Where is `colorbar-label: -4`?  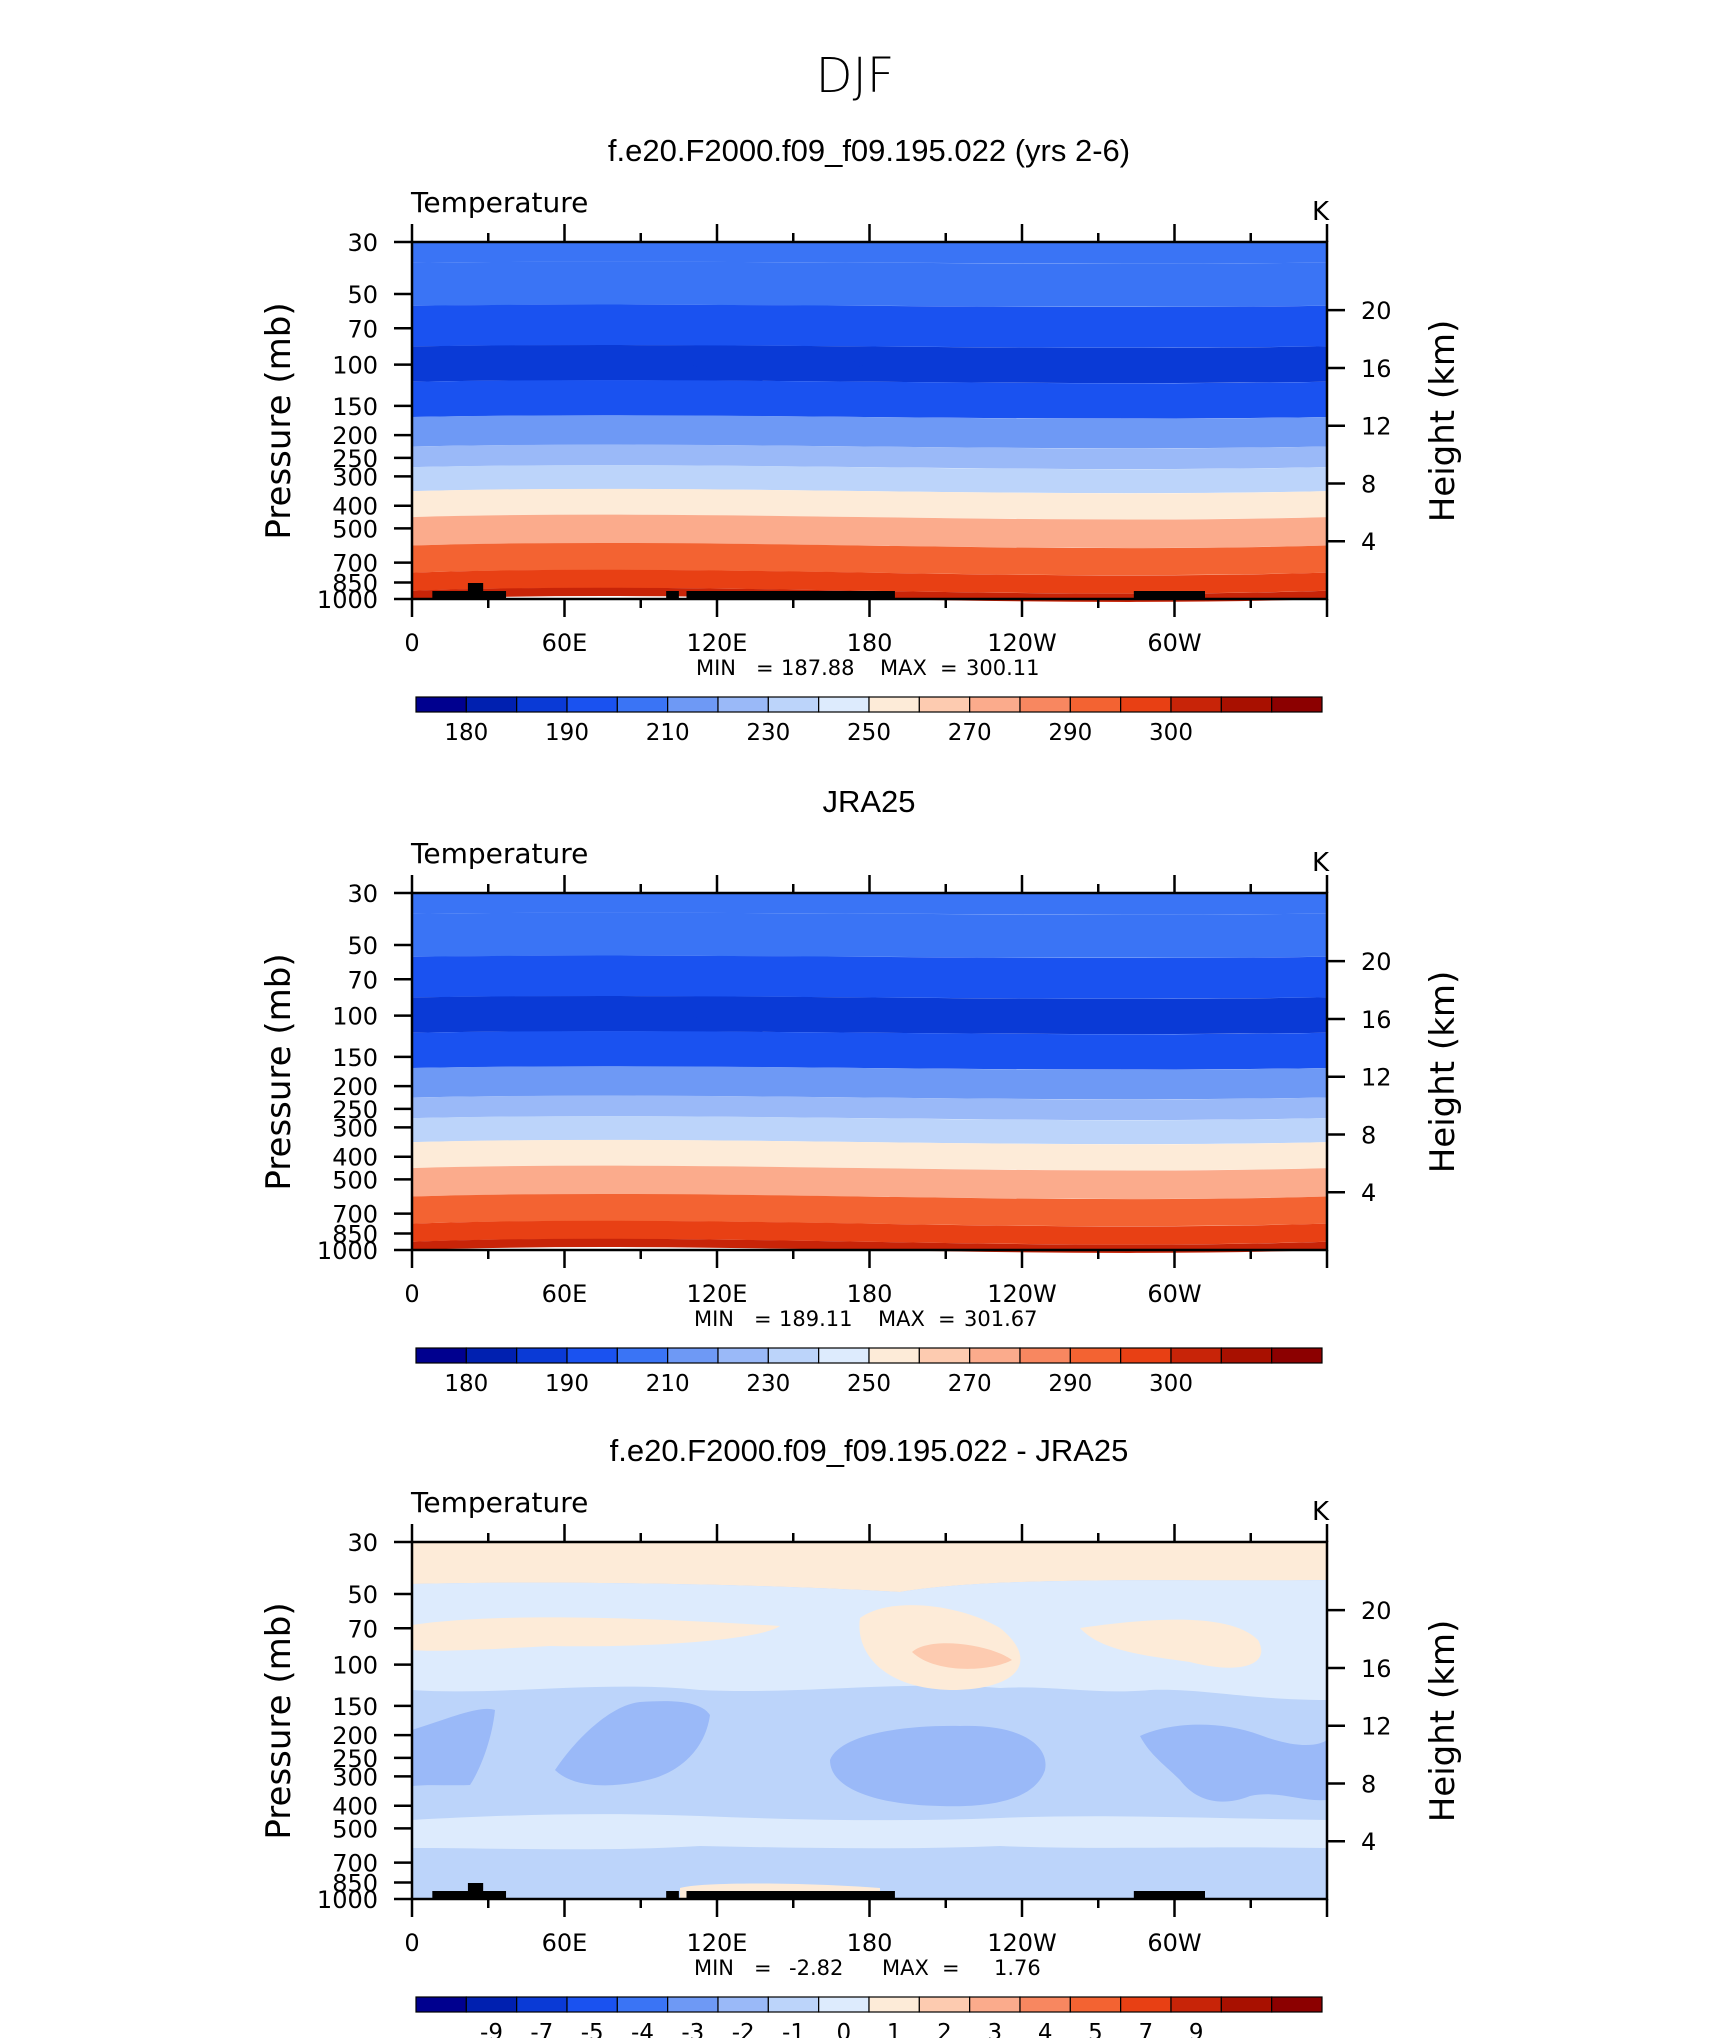 colorbar-label: -4 is located at coordinates (642, 2029).